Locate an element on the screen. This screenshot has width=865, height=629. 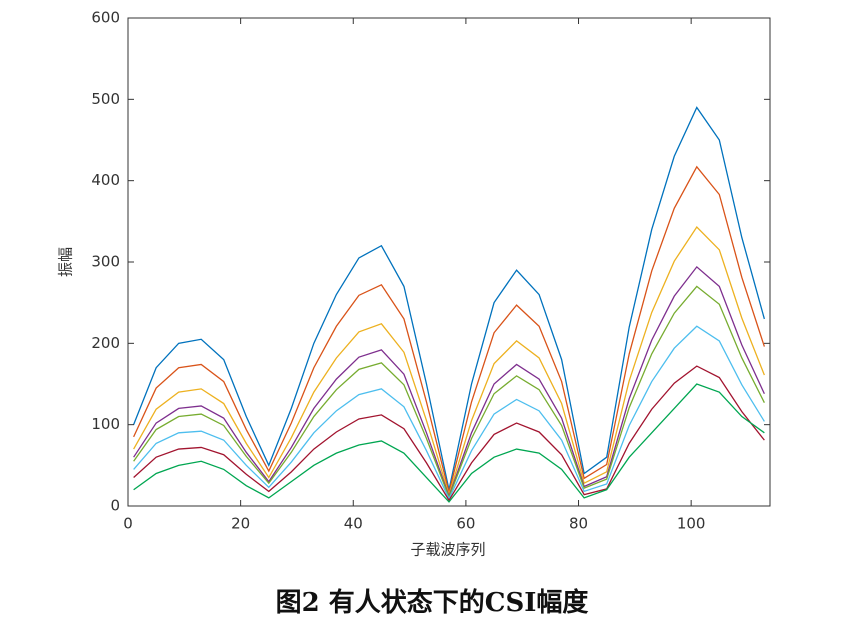
x-axis-label: 子载波序列 is located at coordinates (447, 550).